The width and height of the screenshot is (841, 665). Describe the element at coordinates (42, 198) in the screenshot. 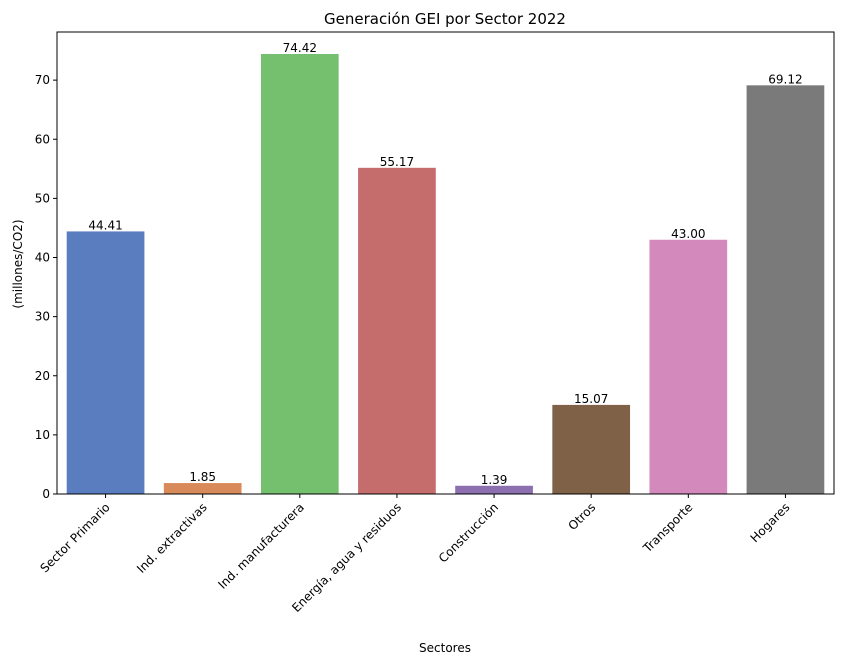

I see `y-tick-label: 50` at that location.